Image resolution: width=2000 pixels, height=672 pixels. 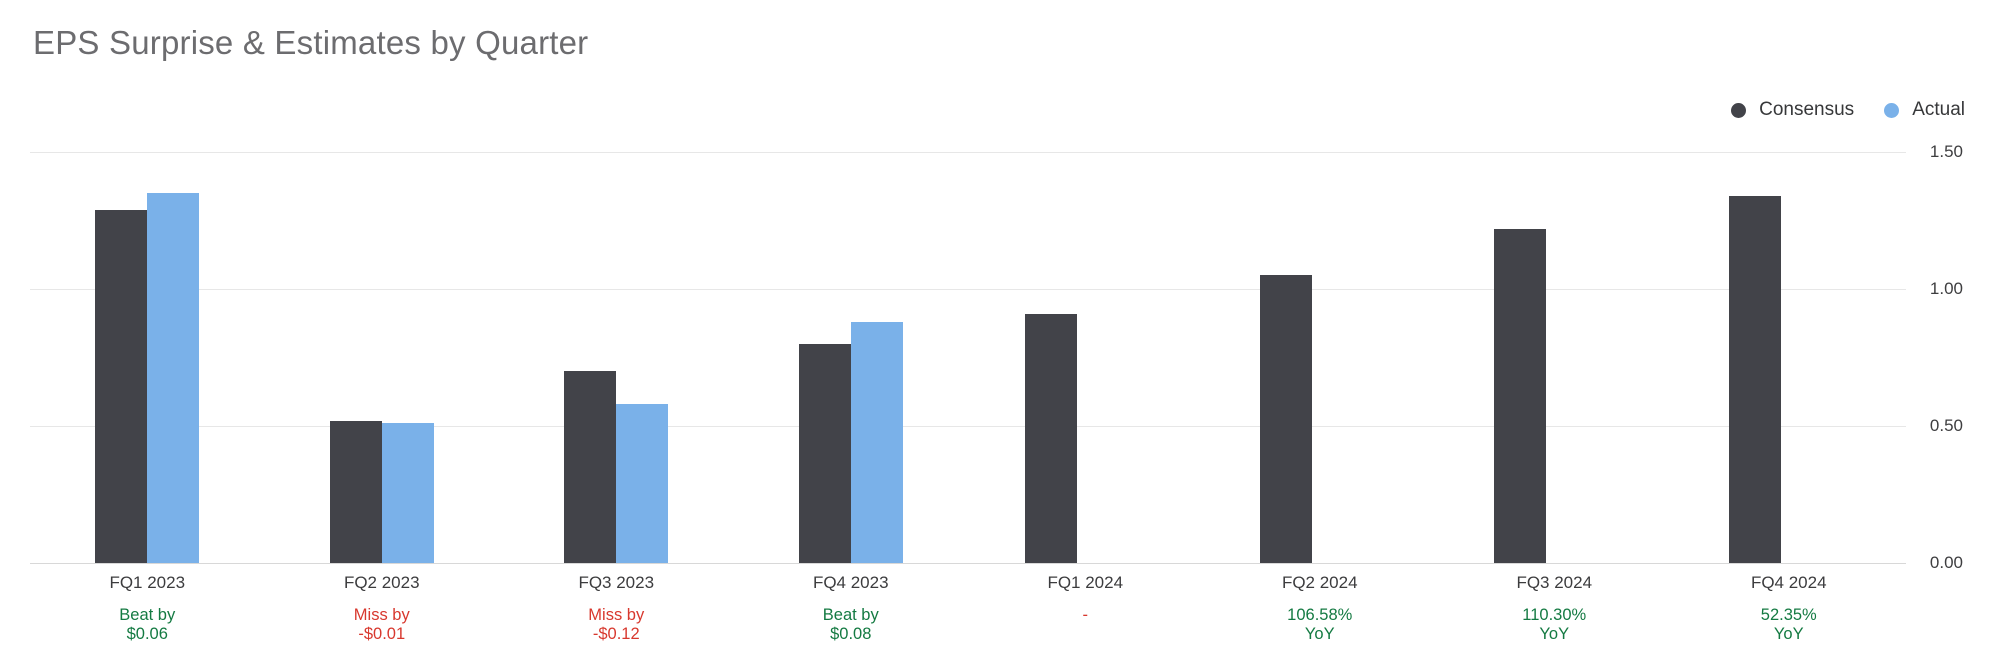 What do you see at coordinates (1554, 624) in the screenshot?
I see `surprise-label: 110.30% YoY` at bounding box center [1554, 624].